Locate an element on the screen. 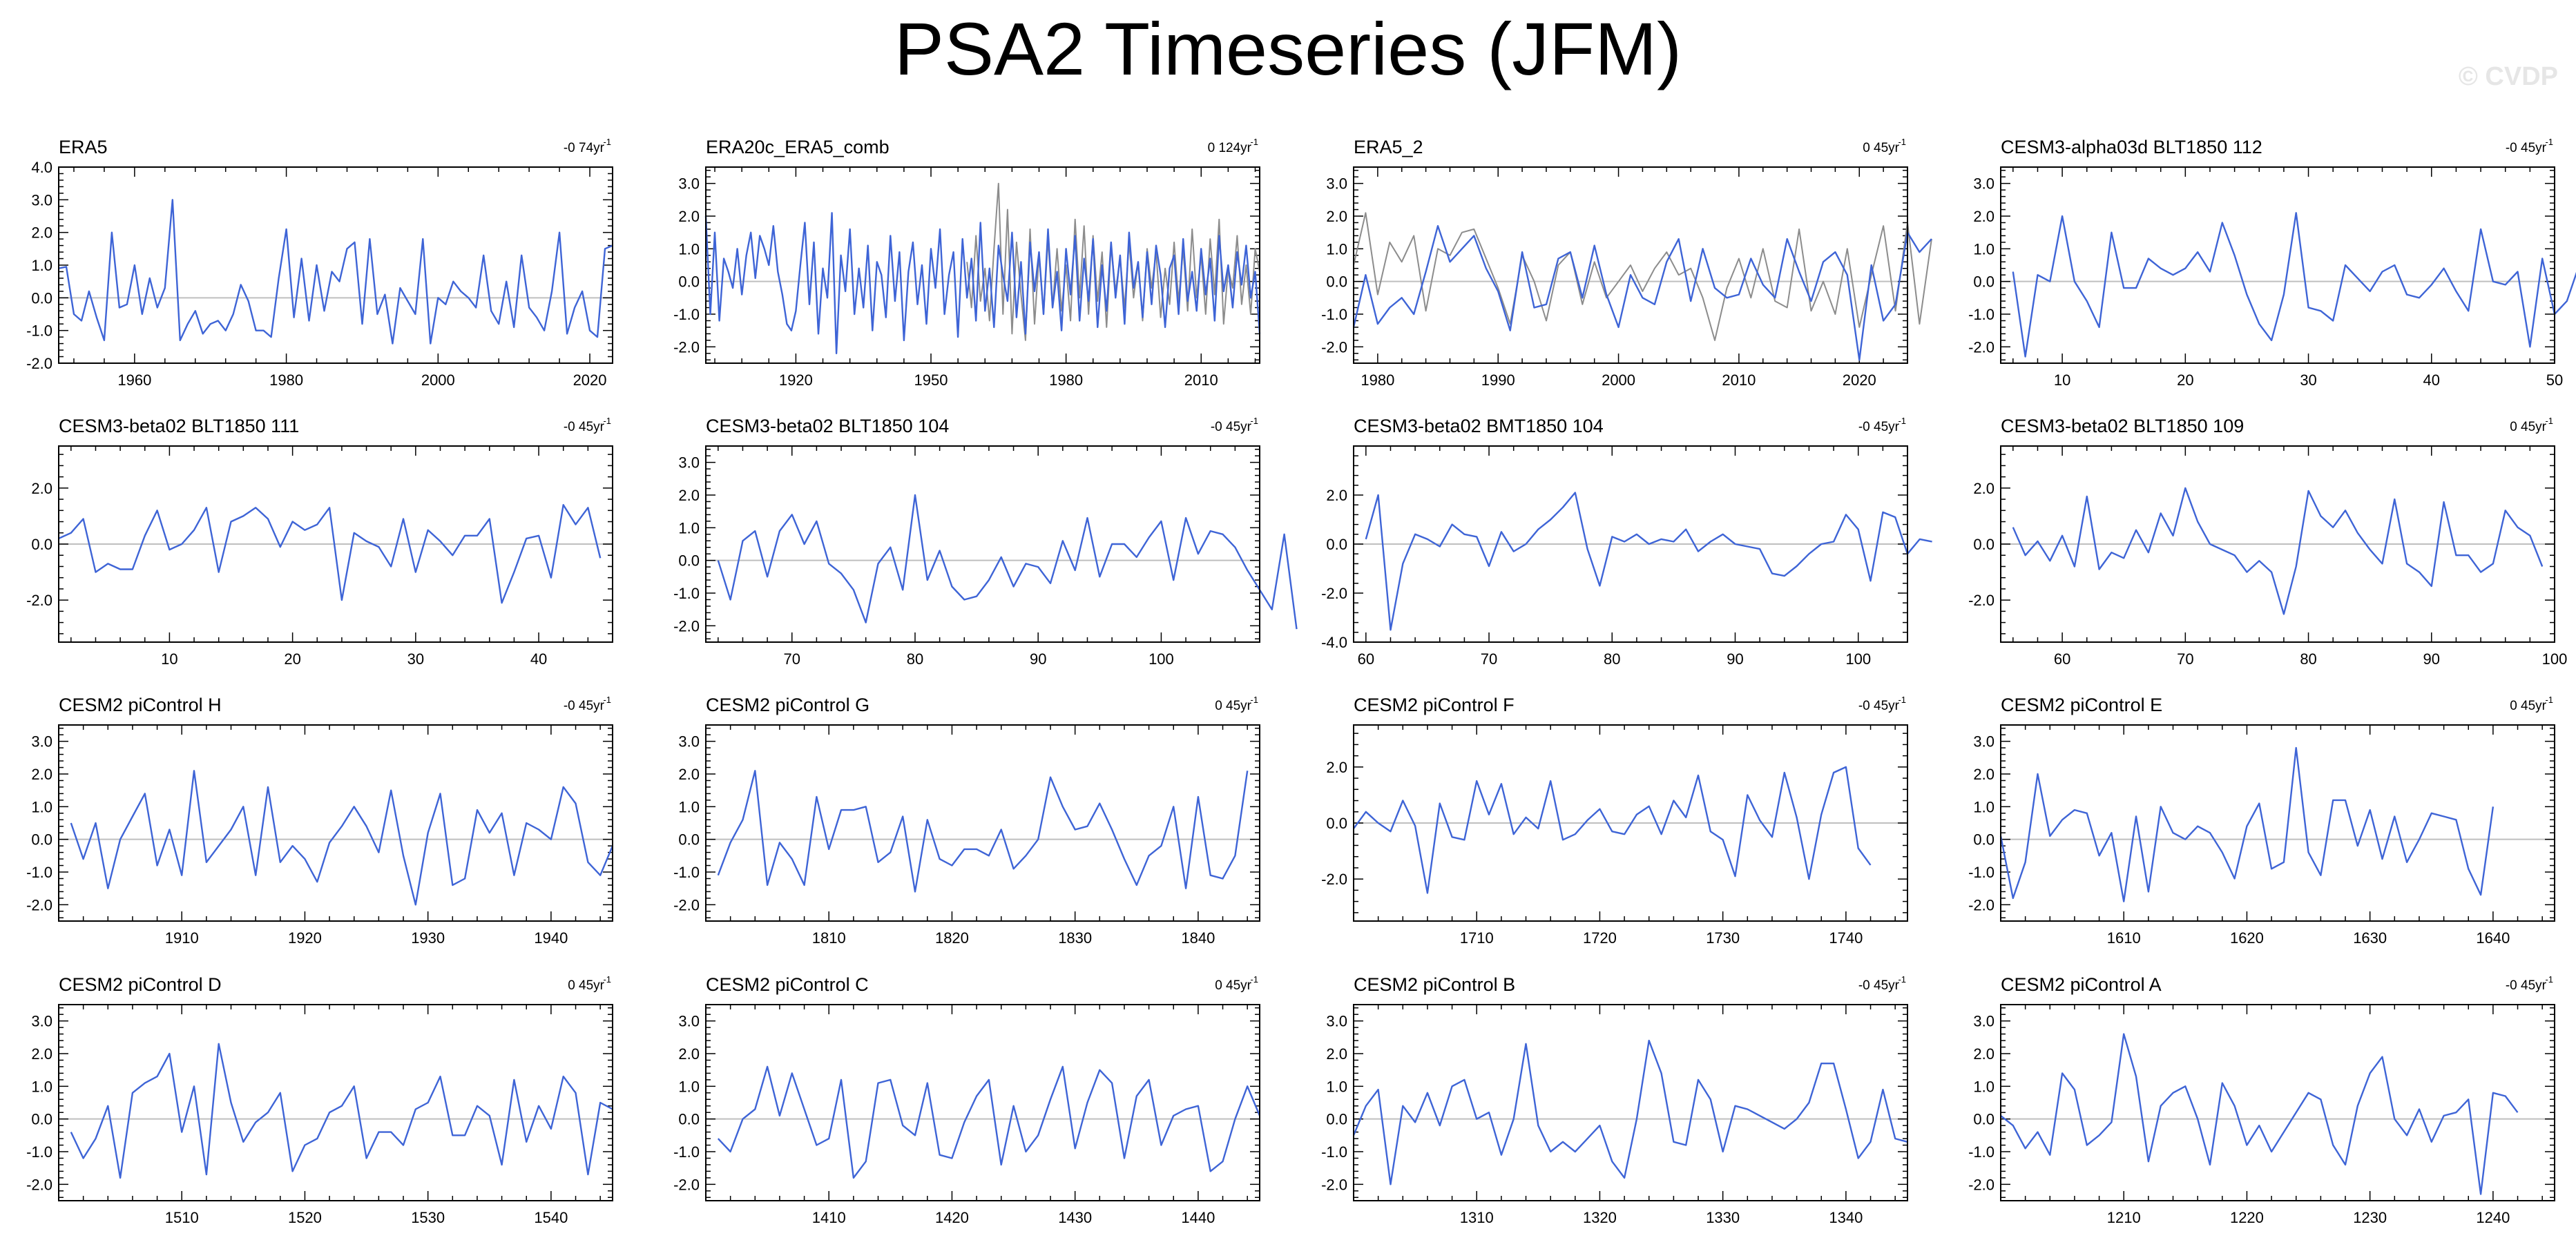 The image size is (2576, 1258). x-tick-label: 1210 is located at coordinates (2124, 1218).